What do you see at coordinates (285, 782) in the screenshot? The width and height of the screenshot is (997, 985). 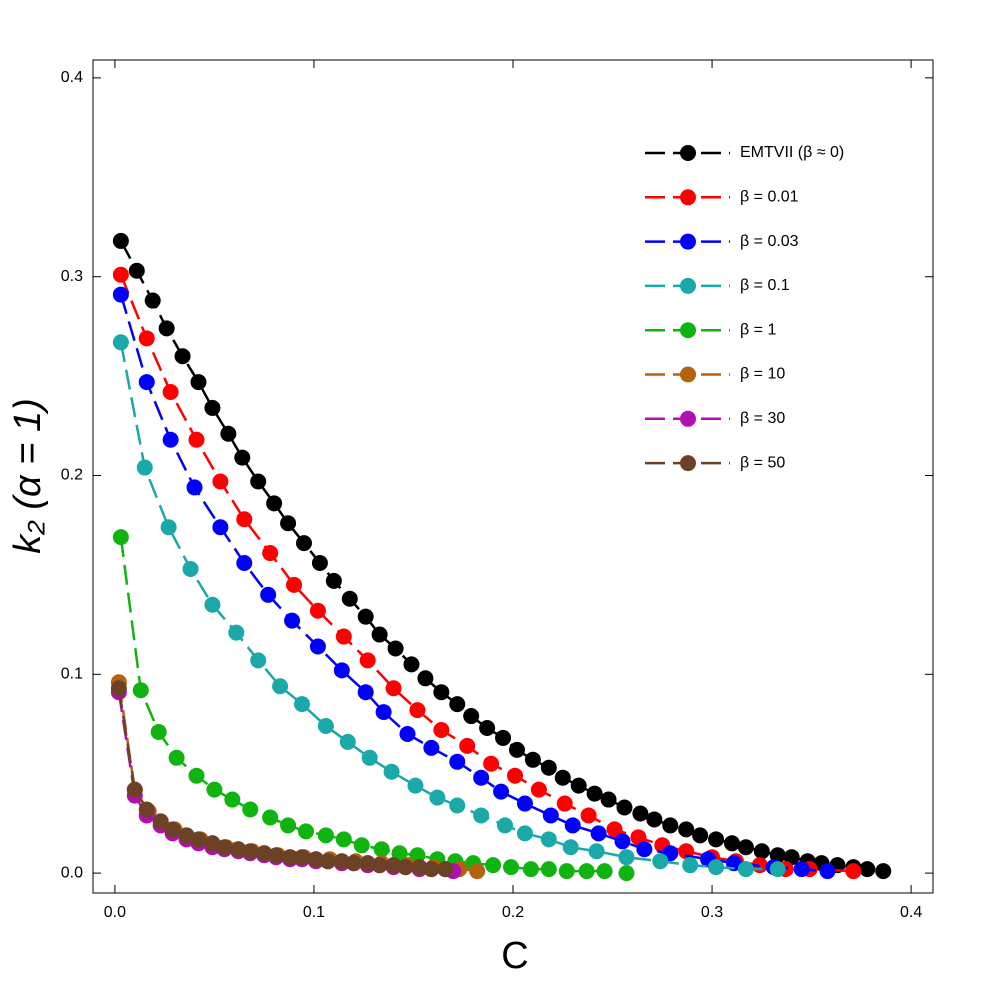 I see `series-line` at bounding box center [285, 782].